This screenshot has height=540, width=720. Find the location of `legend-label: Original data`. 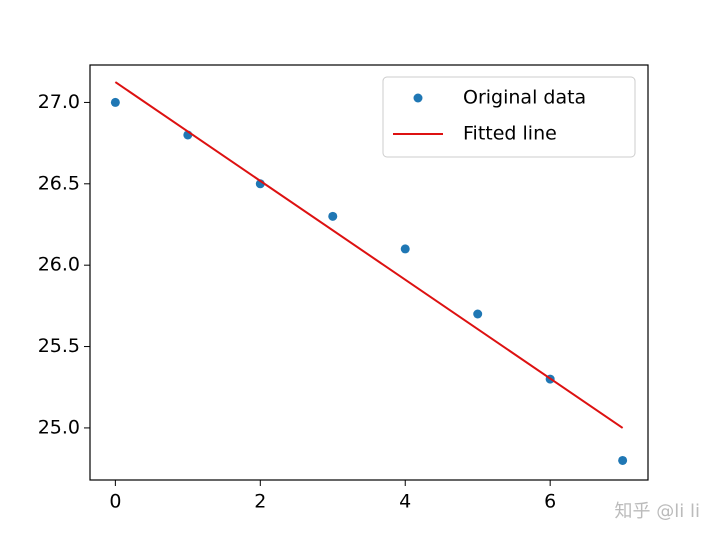

legend-label: Original data is located at coordinates (524, 98).